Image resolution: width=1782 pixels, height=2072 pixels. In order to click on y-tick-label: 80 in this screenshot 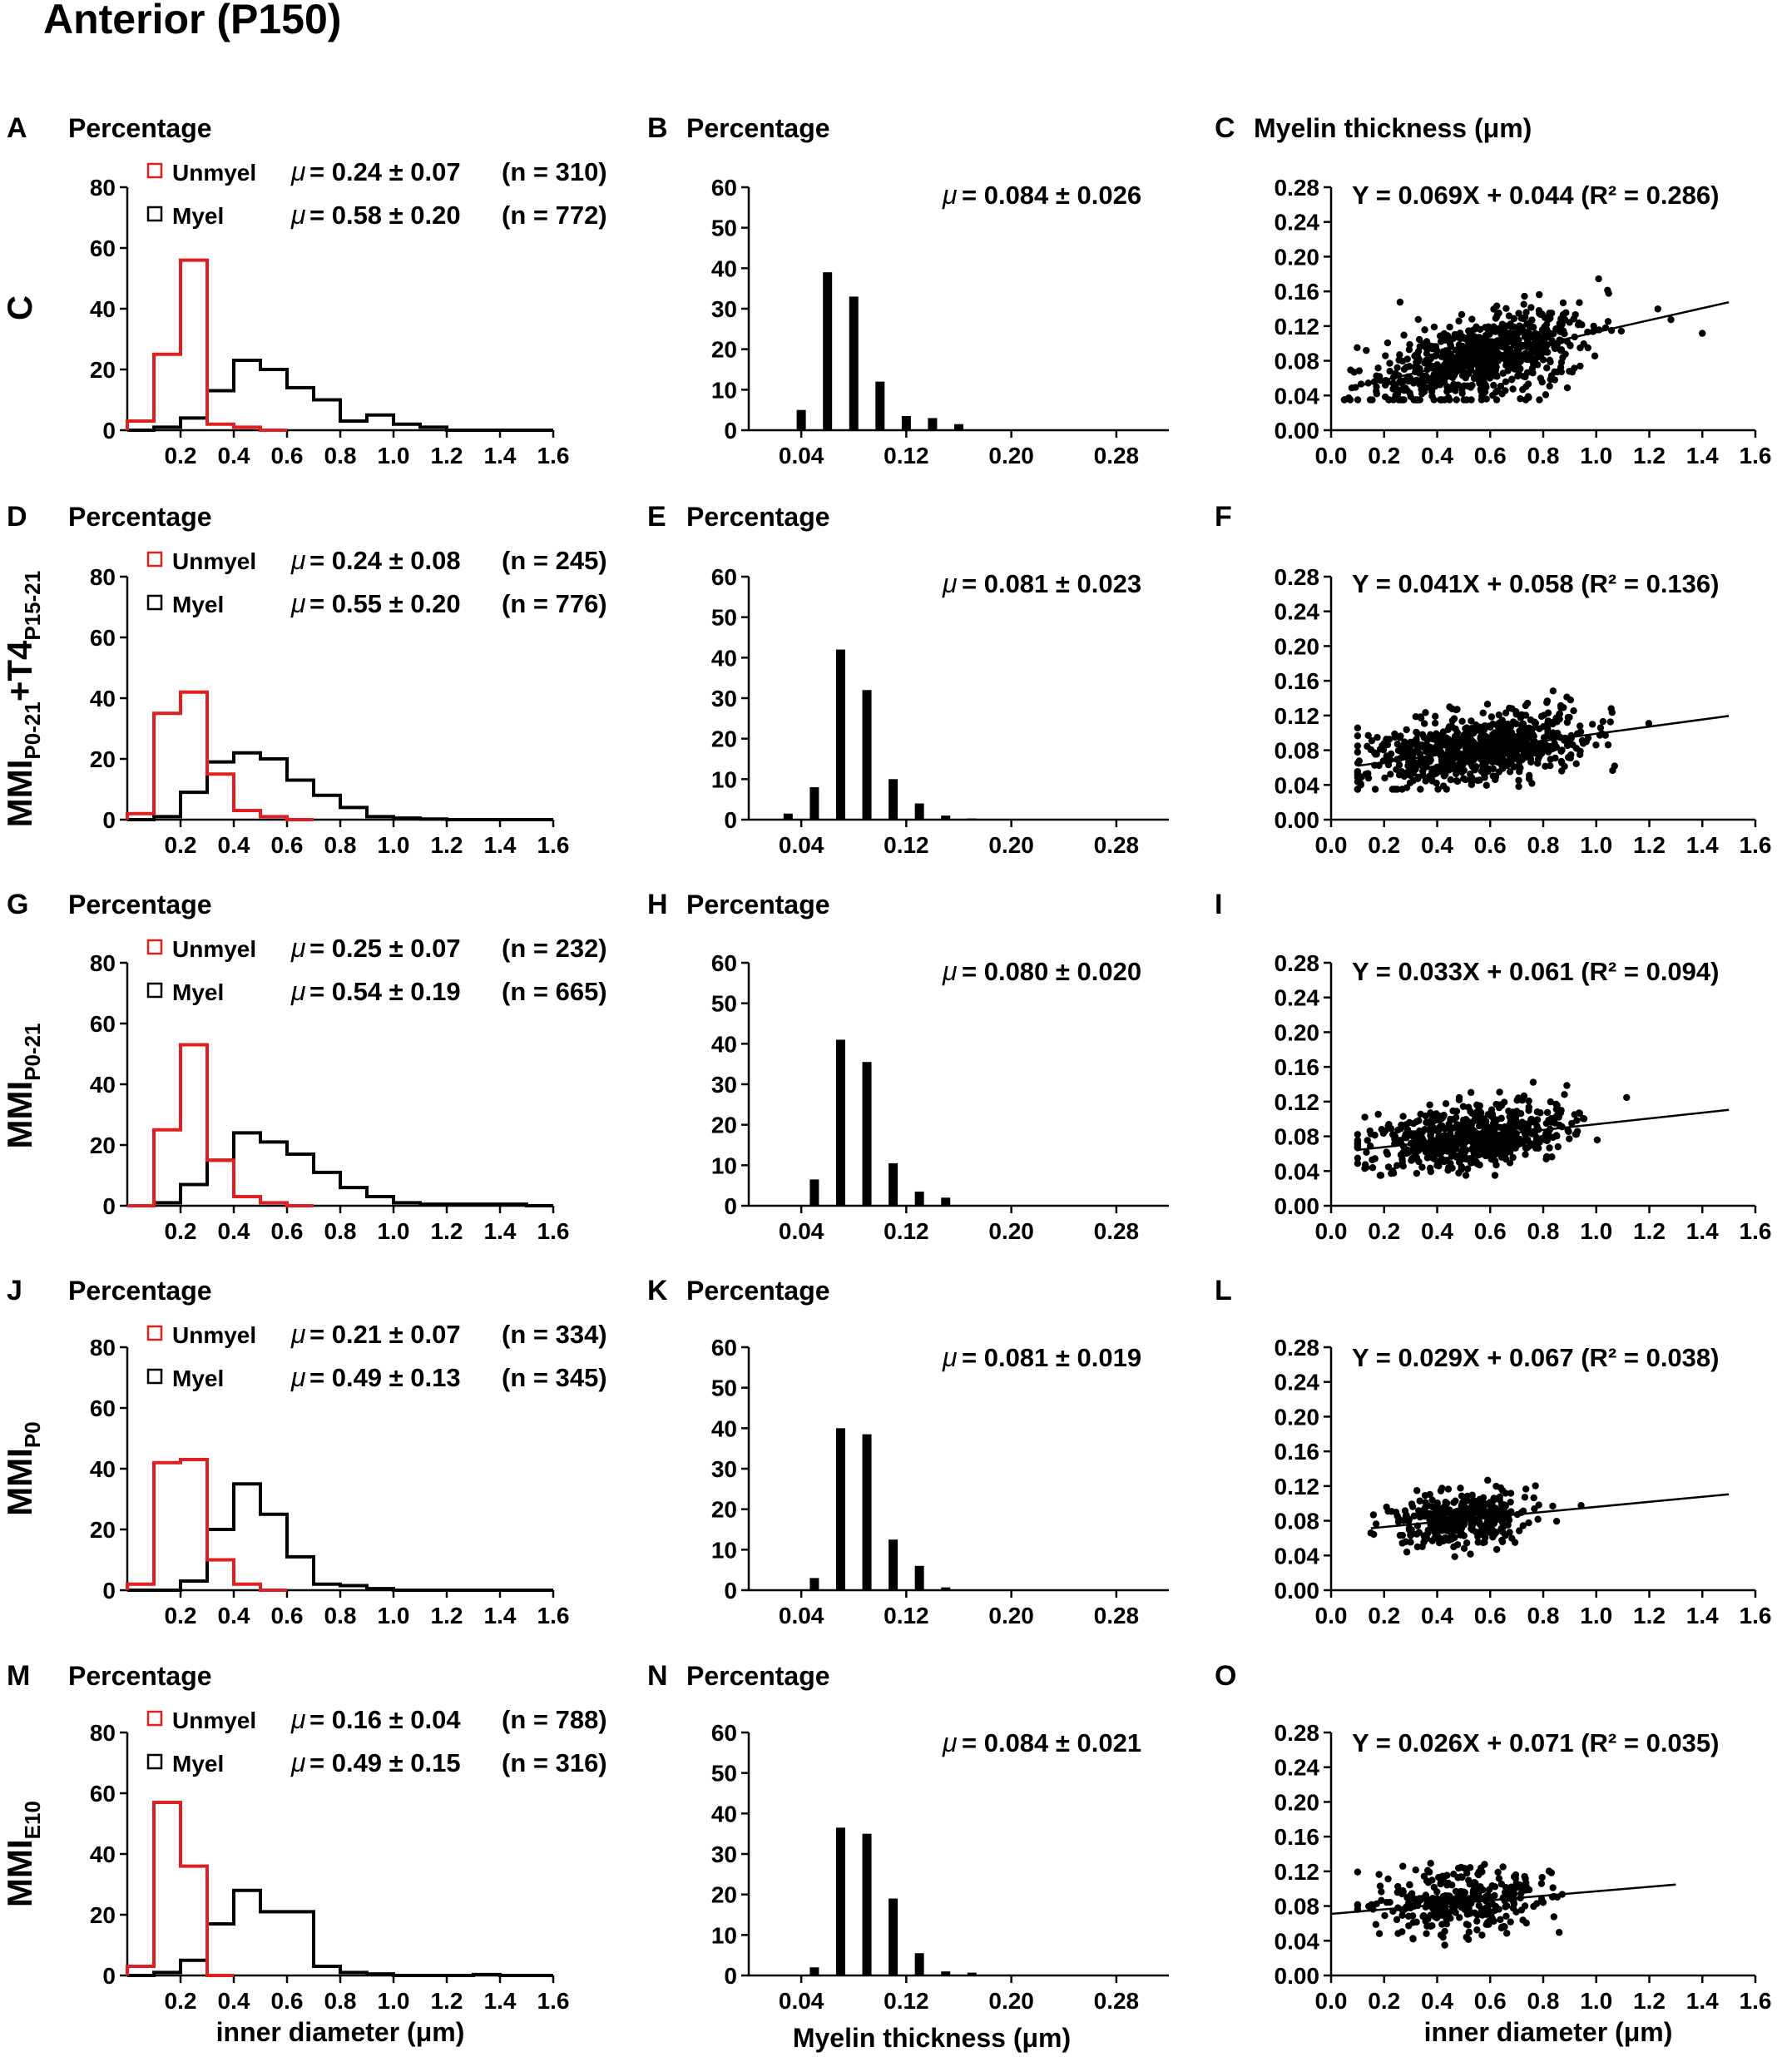, I will do `click(103, 577)`.